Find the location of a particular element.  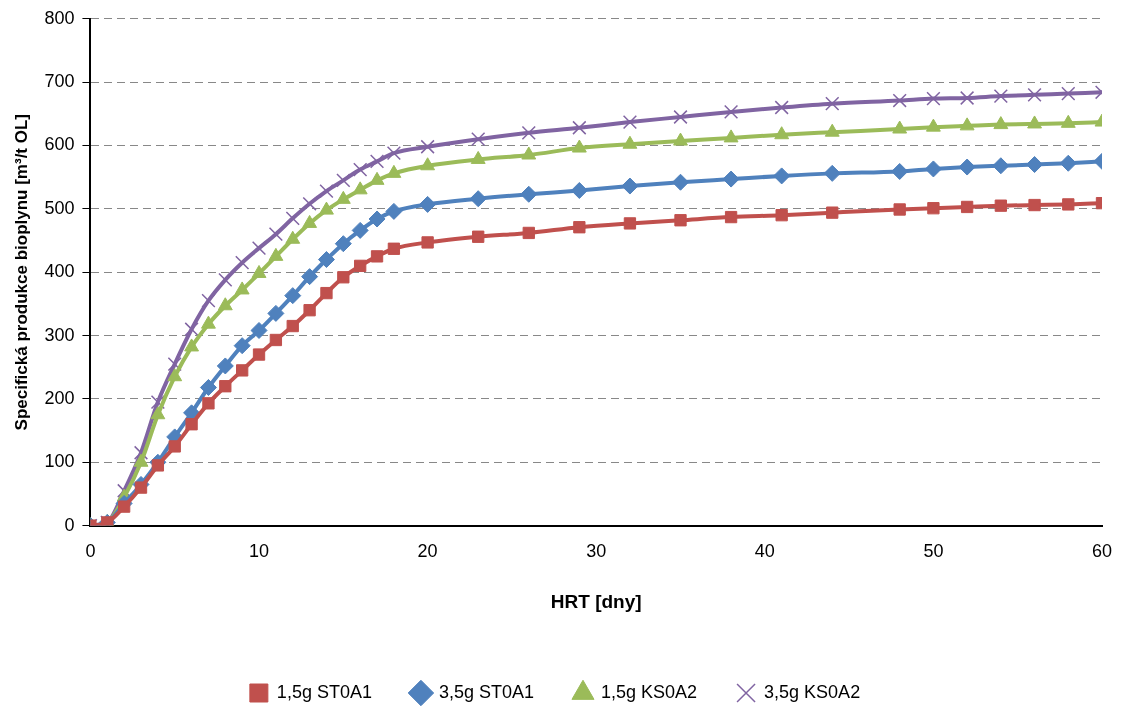

x-tick-label: 50 is located at coordinates (933, 551).